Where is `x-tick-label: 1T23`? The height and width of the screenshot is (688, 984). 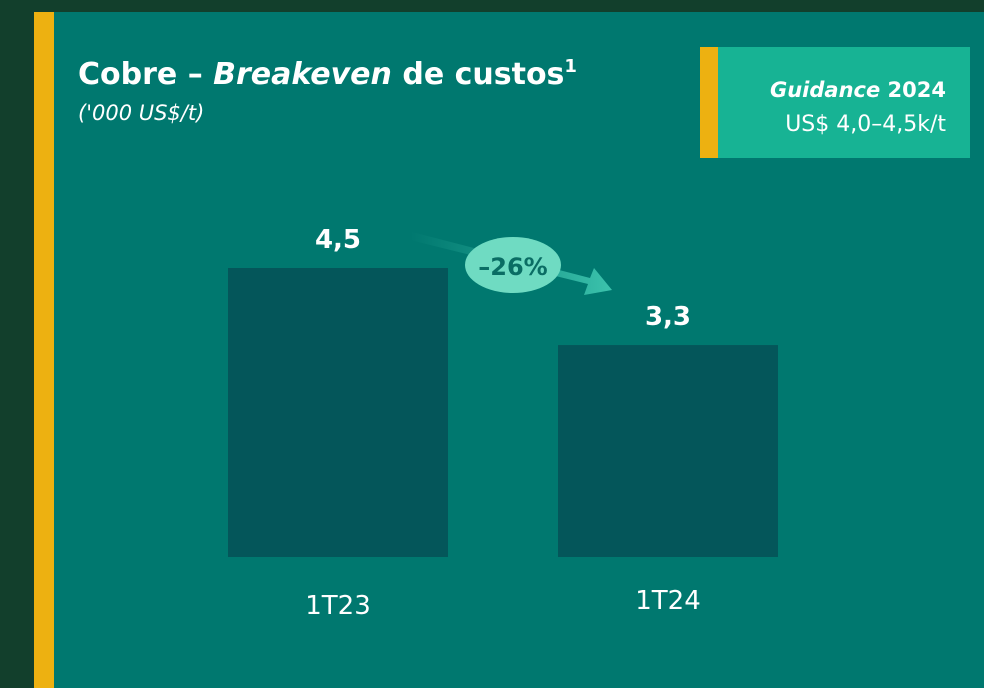
x-tick-label: 1T23 is located at coordinates (338, 606).